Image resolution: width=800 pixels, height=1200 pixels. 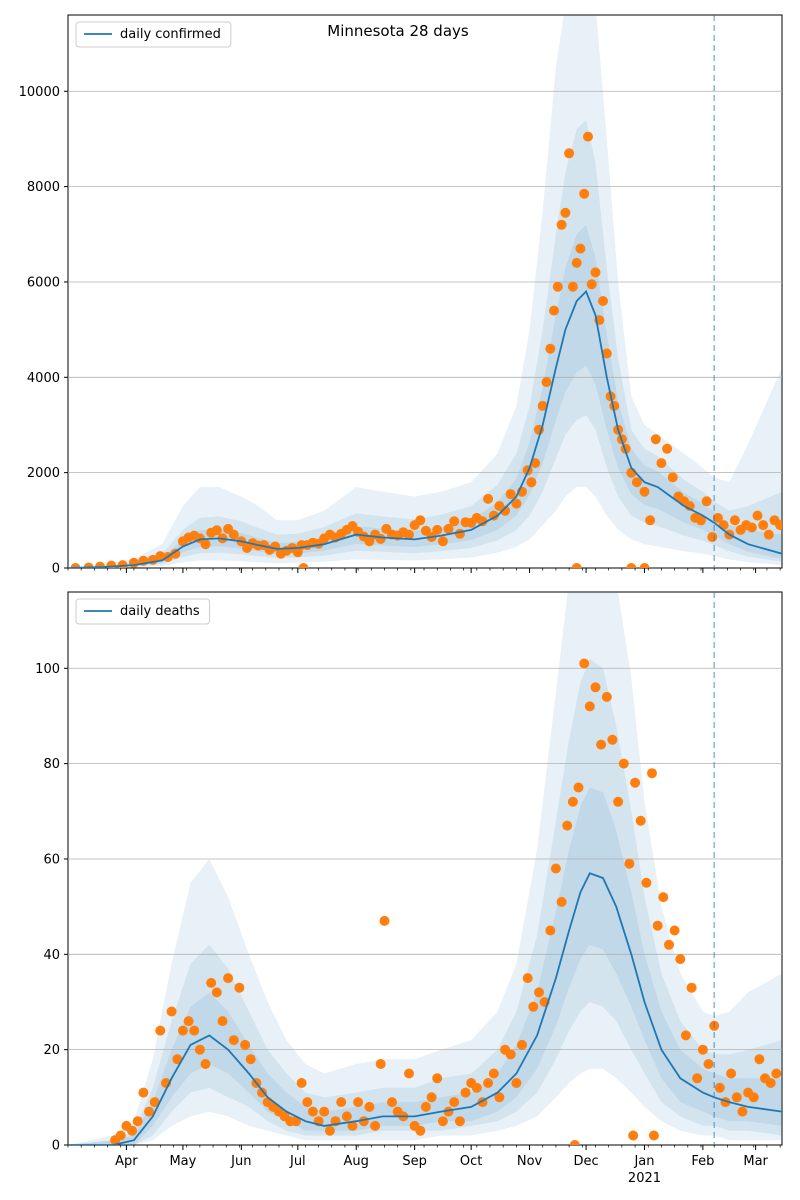 What do you see at coordinates (170, 34) in the screenshot?
I see `legend-label-confirmed: daily confirmed` at bounding box center [170, 34].